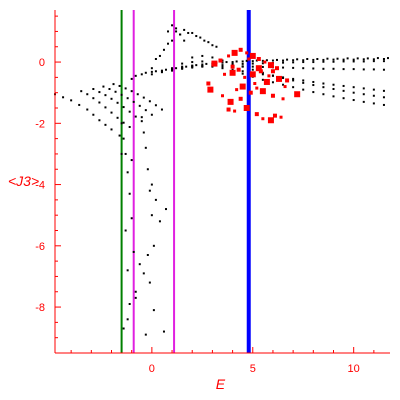 The image size is (400, 400). I want to click on y-tick-label: -4, so click(40, 186).